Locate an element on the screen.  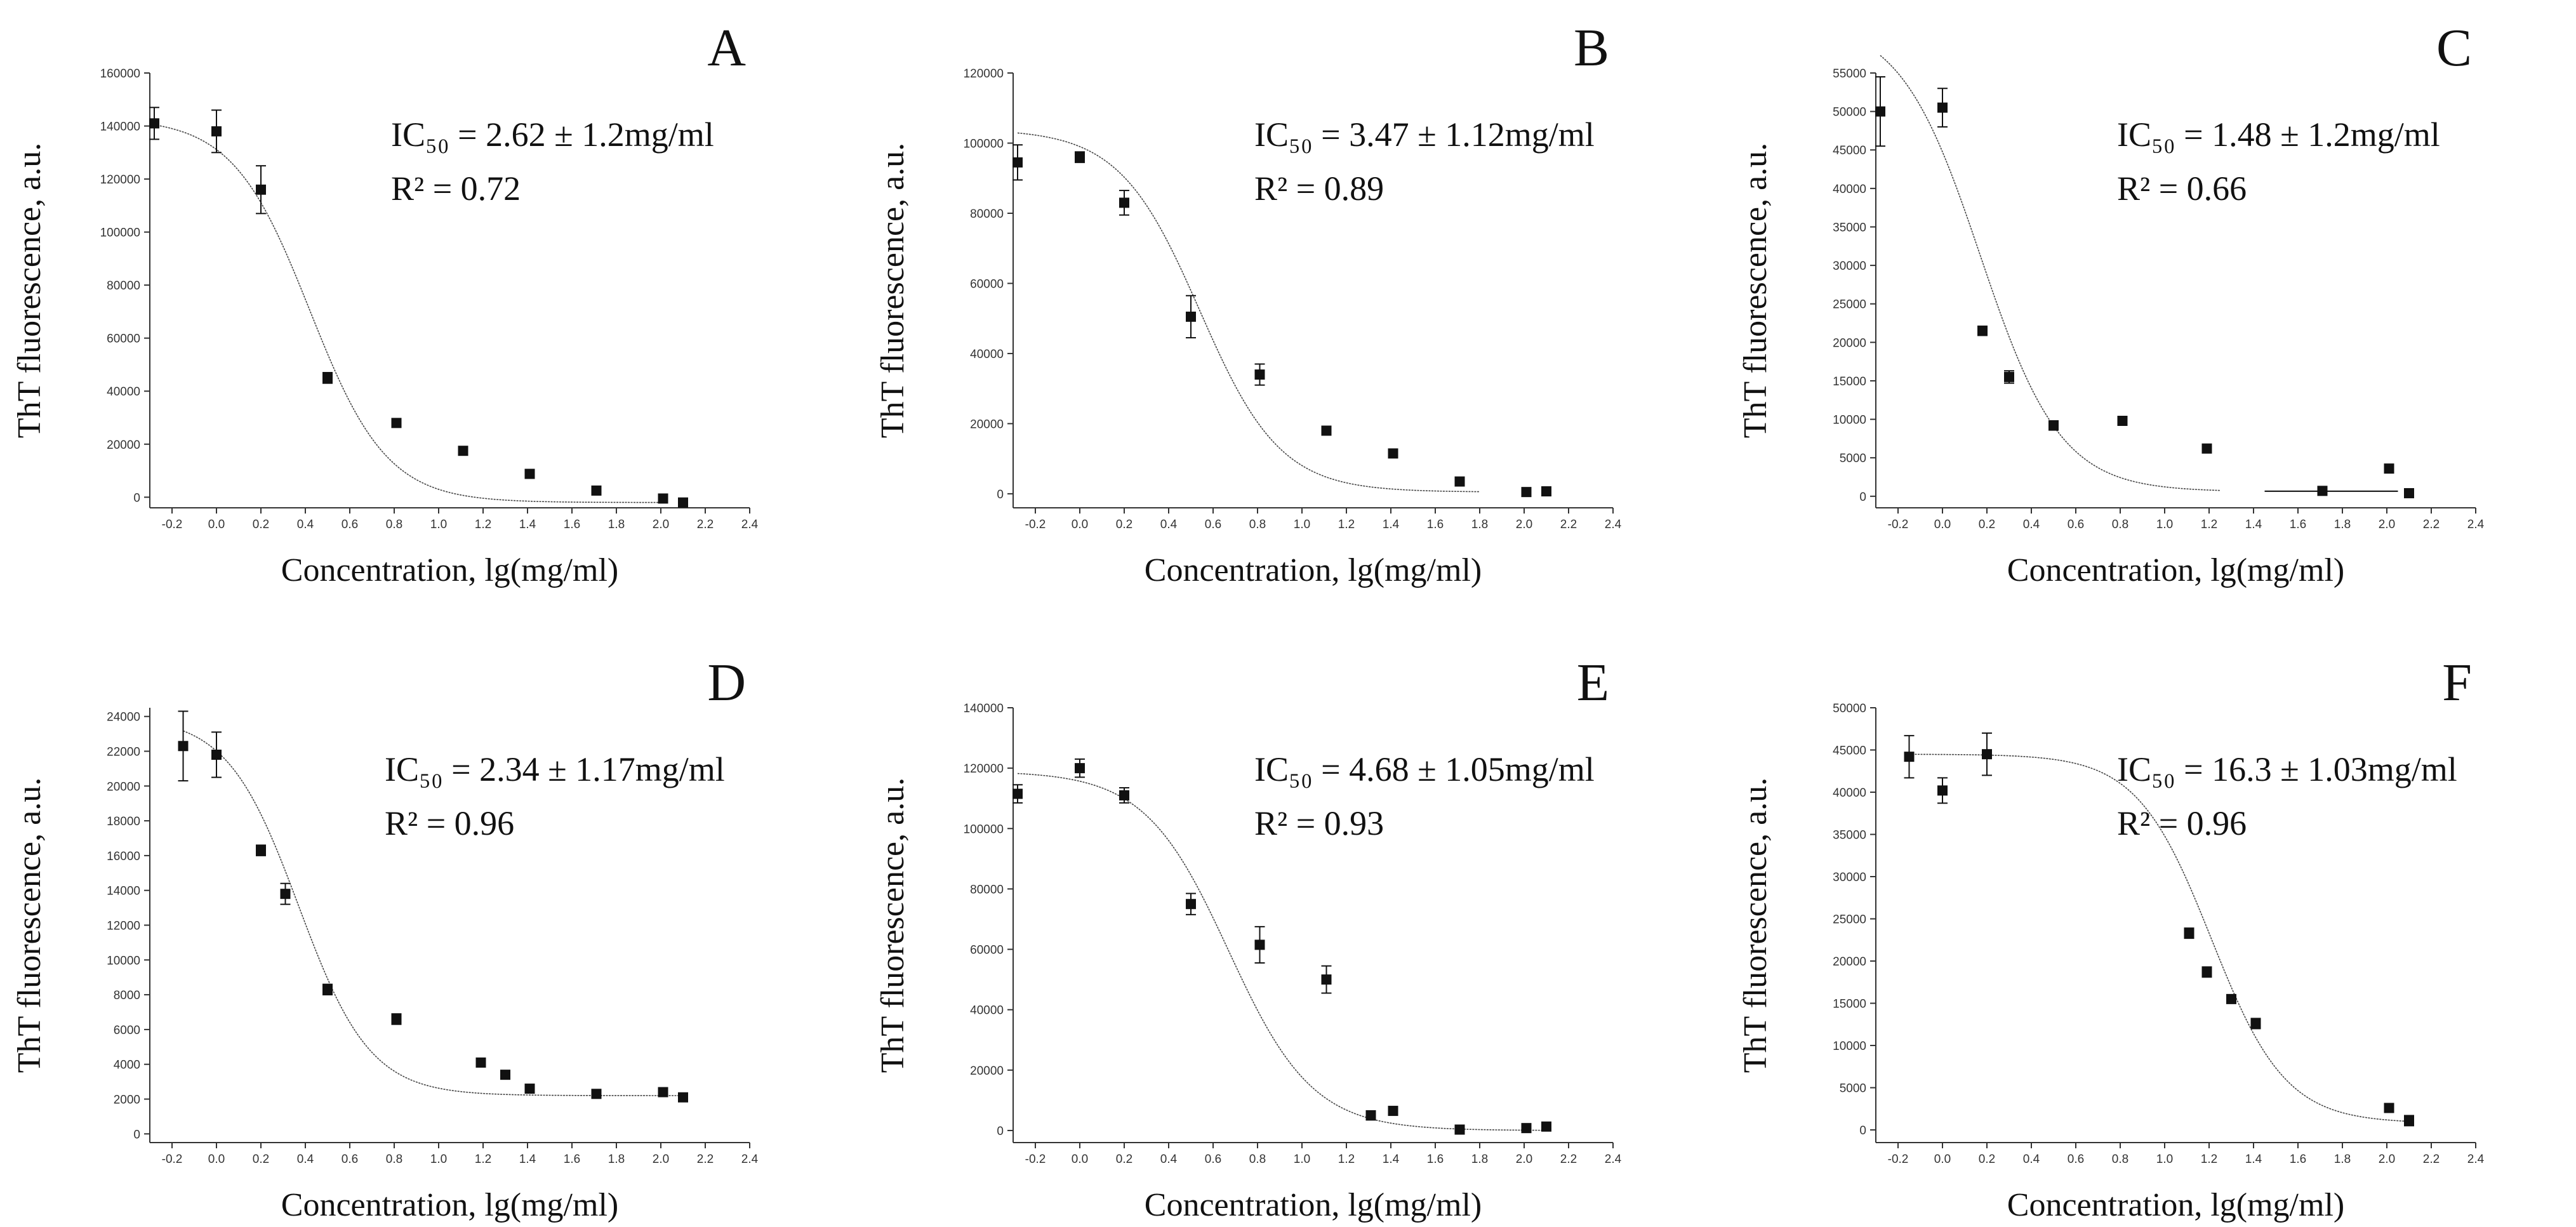
ic50-annotation: IC₅₀ = 1.48 ± 1.2mg/ml is located at coordinates (2278, 135).